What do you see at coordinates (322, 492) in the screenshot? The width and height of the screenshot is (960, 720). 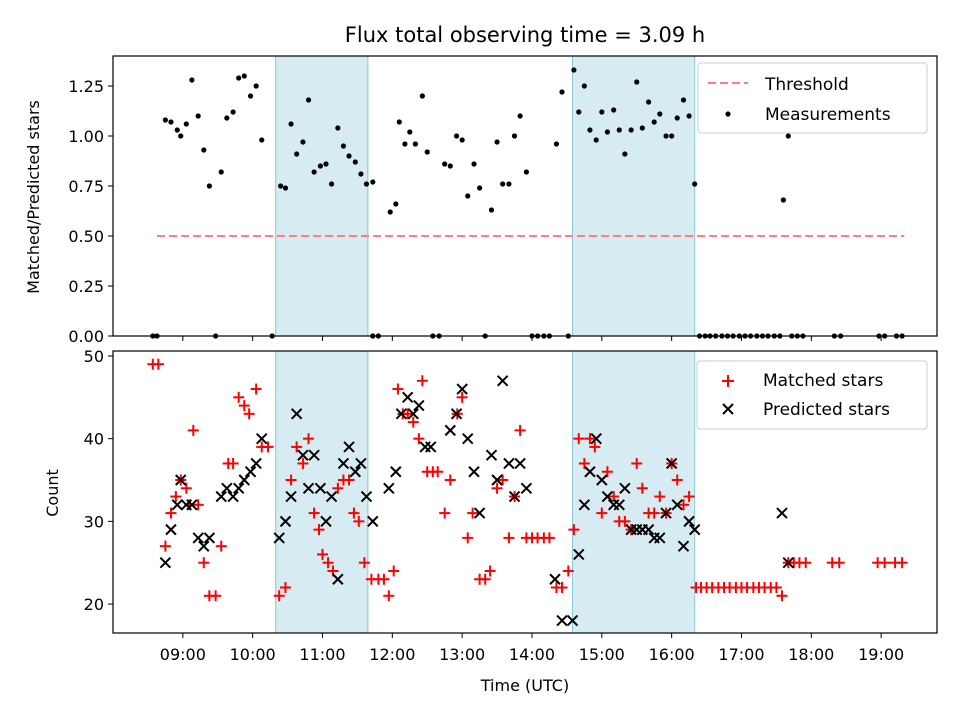 I see `bottom-shaded-interval` at bounding box center [322, 492].